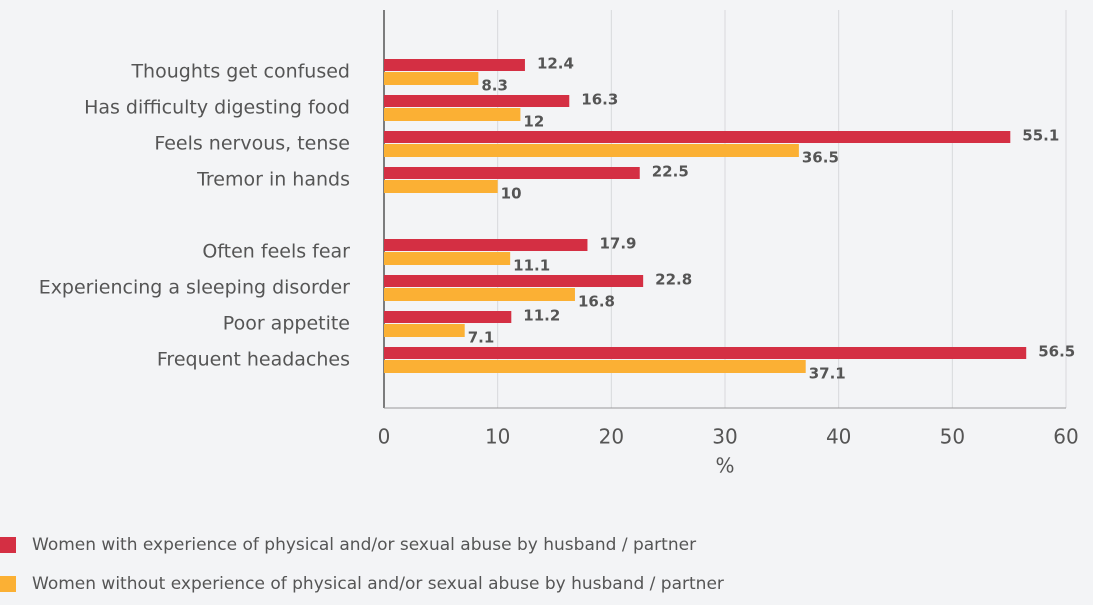  What do you see at coordinates (1040, 136) in the screenshot?
I see `value-label: 55.1` at bounding box center [1040, 136].